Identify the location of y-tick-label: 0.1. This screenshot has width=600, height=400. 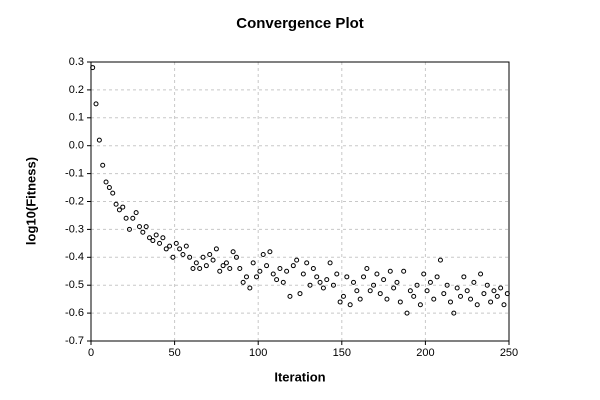
(76, 118).